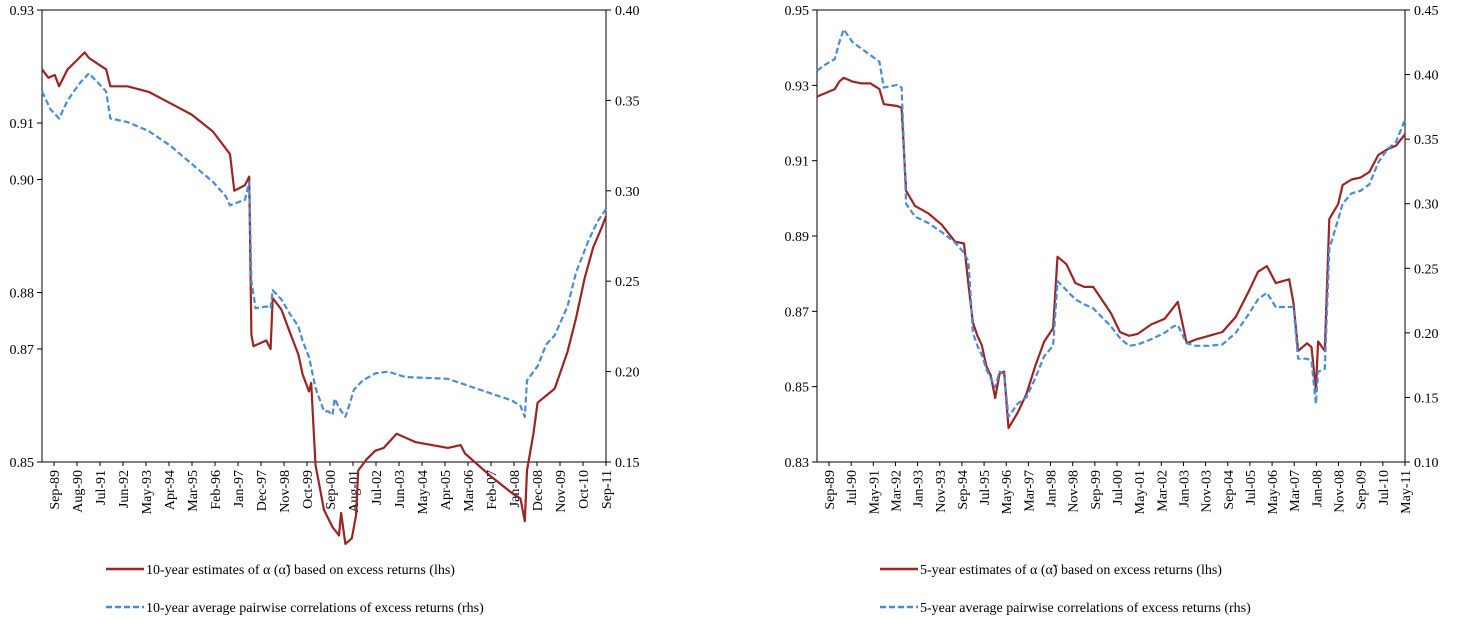 Image resolution: width=1480 pixels, height=621 pixels. I want to click on x-tick-label: Mar-02, so click(1162, 491).